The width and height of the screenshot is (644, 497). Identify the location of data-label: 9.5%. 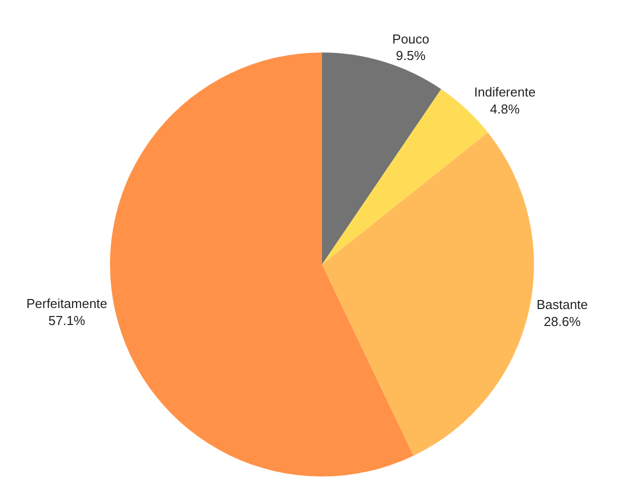
(411, 56).